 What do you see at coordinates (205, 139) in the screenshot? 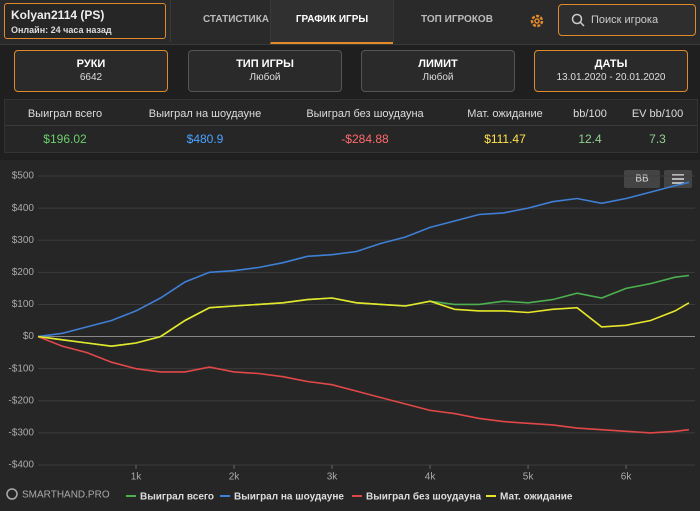
I see `stat-value: $480.9` at bounding box center [205, 139].